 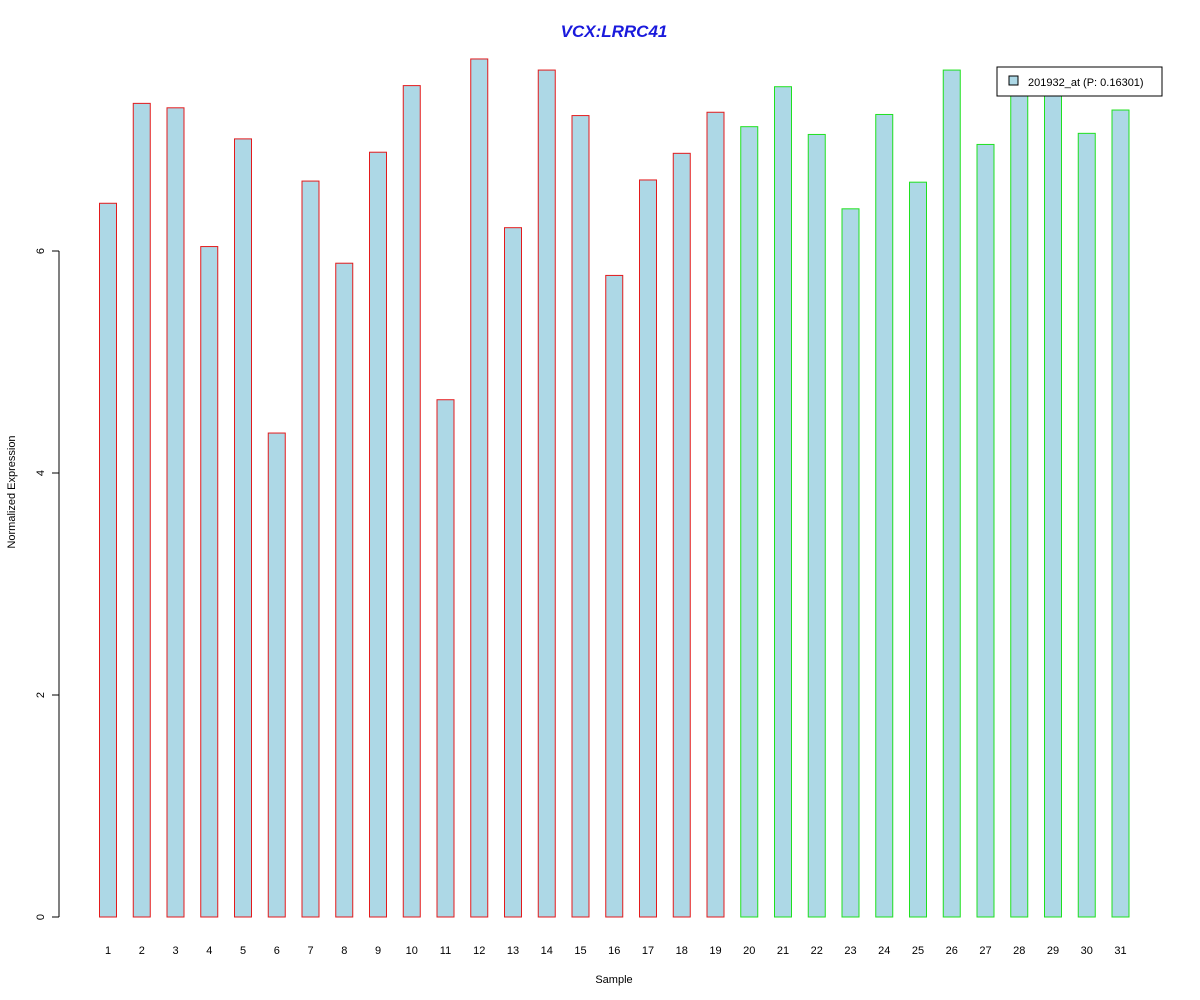 I want to click on x-tick-label: 1, so click(x=108, y=951).